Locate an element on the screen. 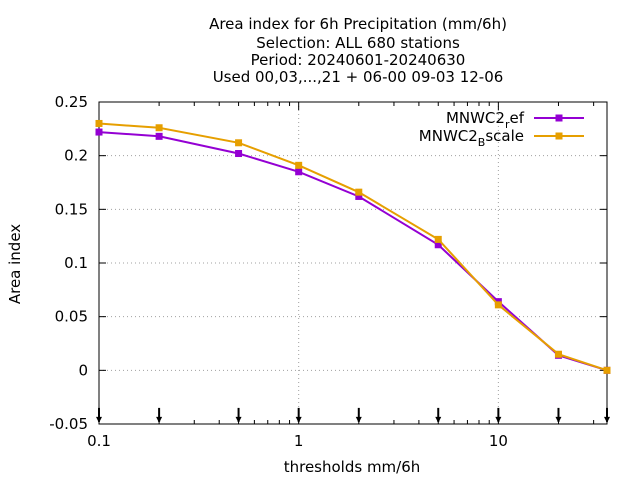 This screenshot has height=480, width=640. title-line-2: Selection: ALL 680 stations is located at coordinates (358, 43).